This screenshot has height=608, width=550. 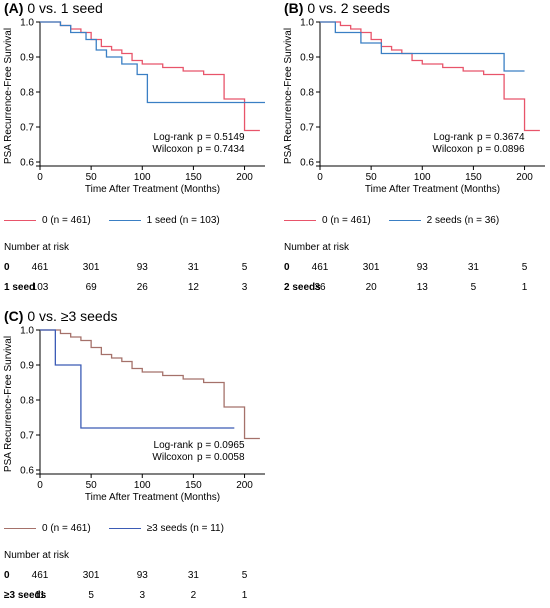 What do you see at coordinates (422, 287) in the screenshot?
I see `risk-count: 13` at bounding box center [422, 287].